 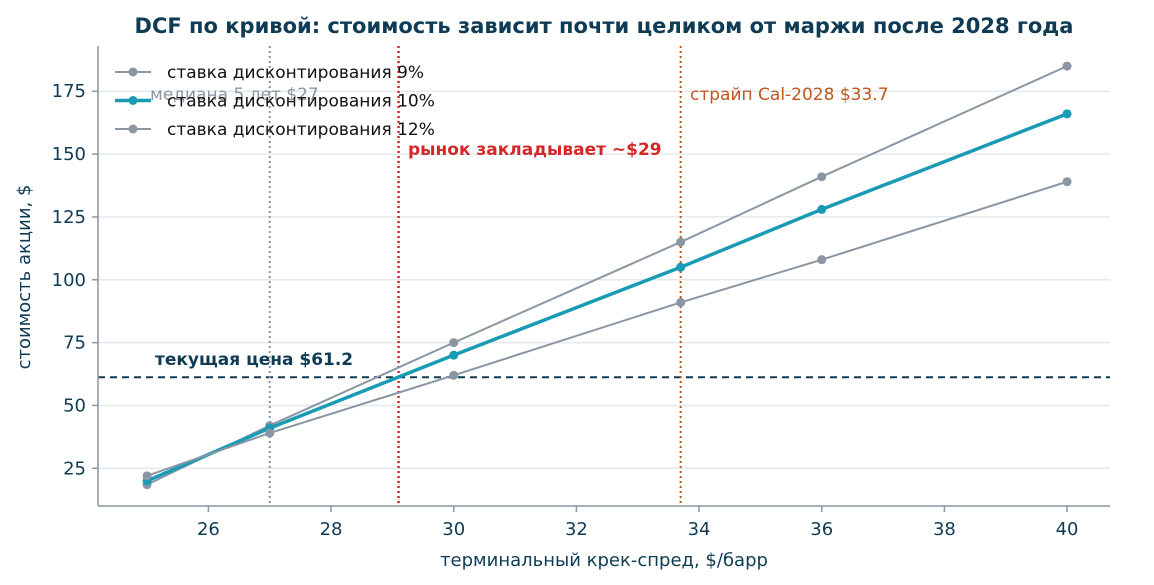 I want to click on x-tick-label-0: 26, so click(x=208, y=529).